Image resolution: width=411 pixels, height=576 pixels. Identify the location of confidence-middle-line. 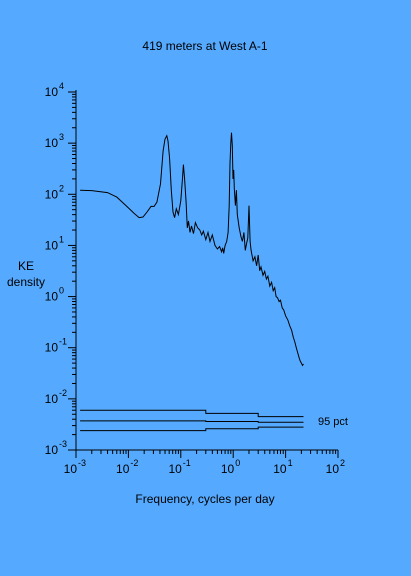
(192, 421).